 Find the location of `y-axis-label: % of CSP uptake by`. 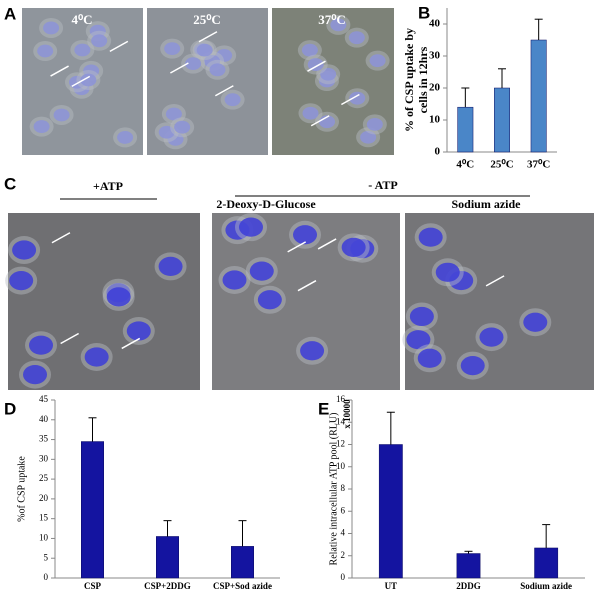

y-axis-label: % of CSP uptake by is located at coordinates (409, 80).